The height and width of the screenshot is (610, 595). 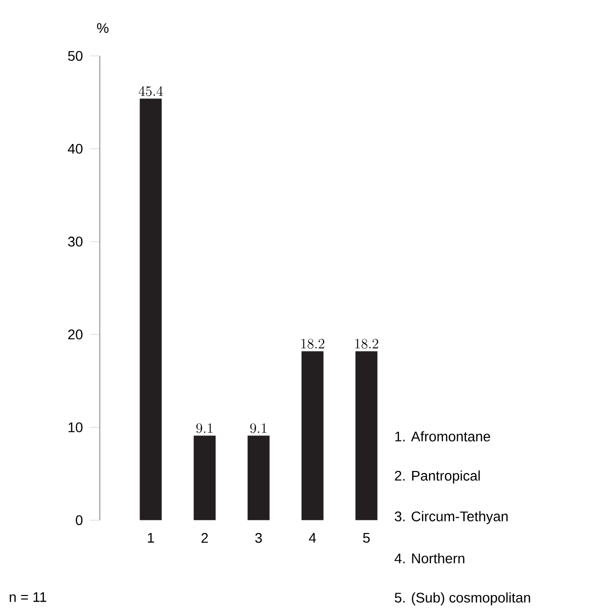 What do you see at coordinates (75, 149) in the screenshot?
I see `y-tick-label: 40` at bounding box center [75, 149].